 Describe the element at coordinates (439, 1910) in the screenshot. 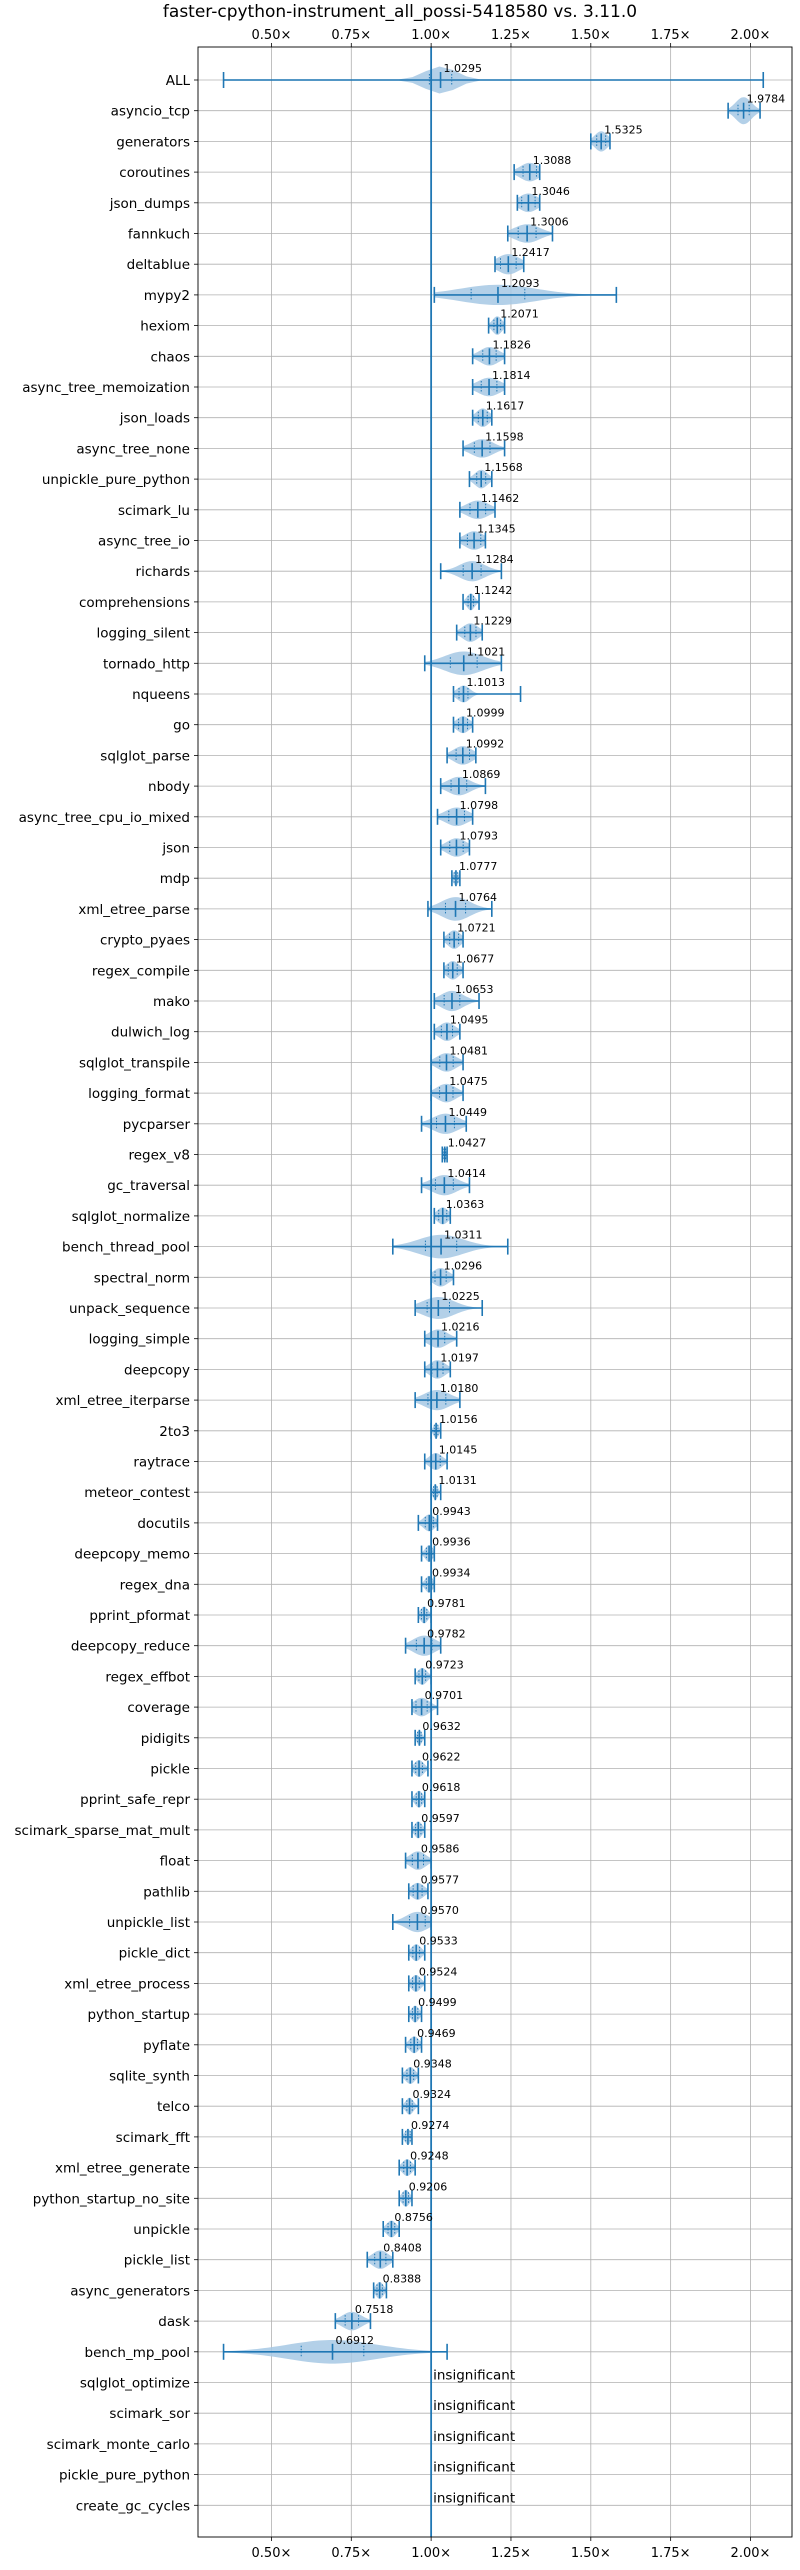

I see `value-label: 0.9570` at that location.